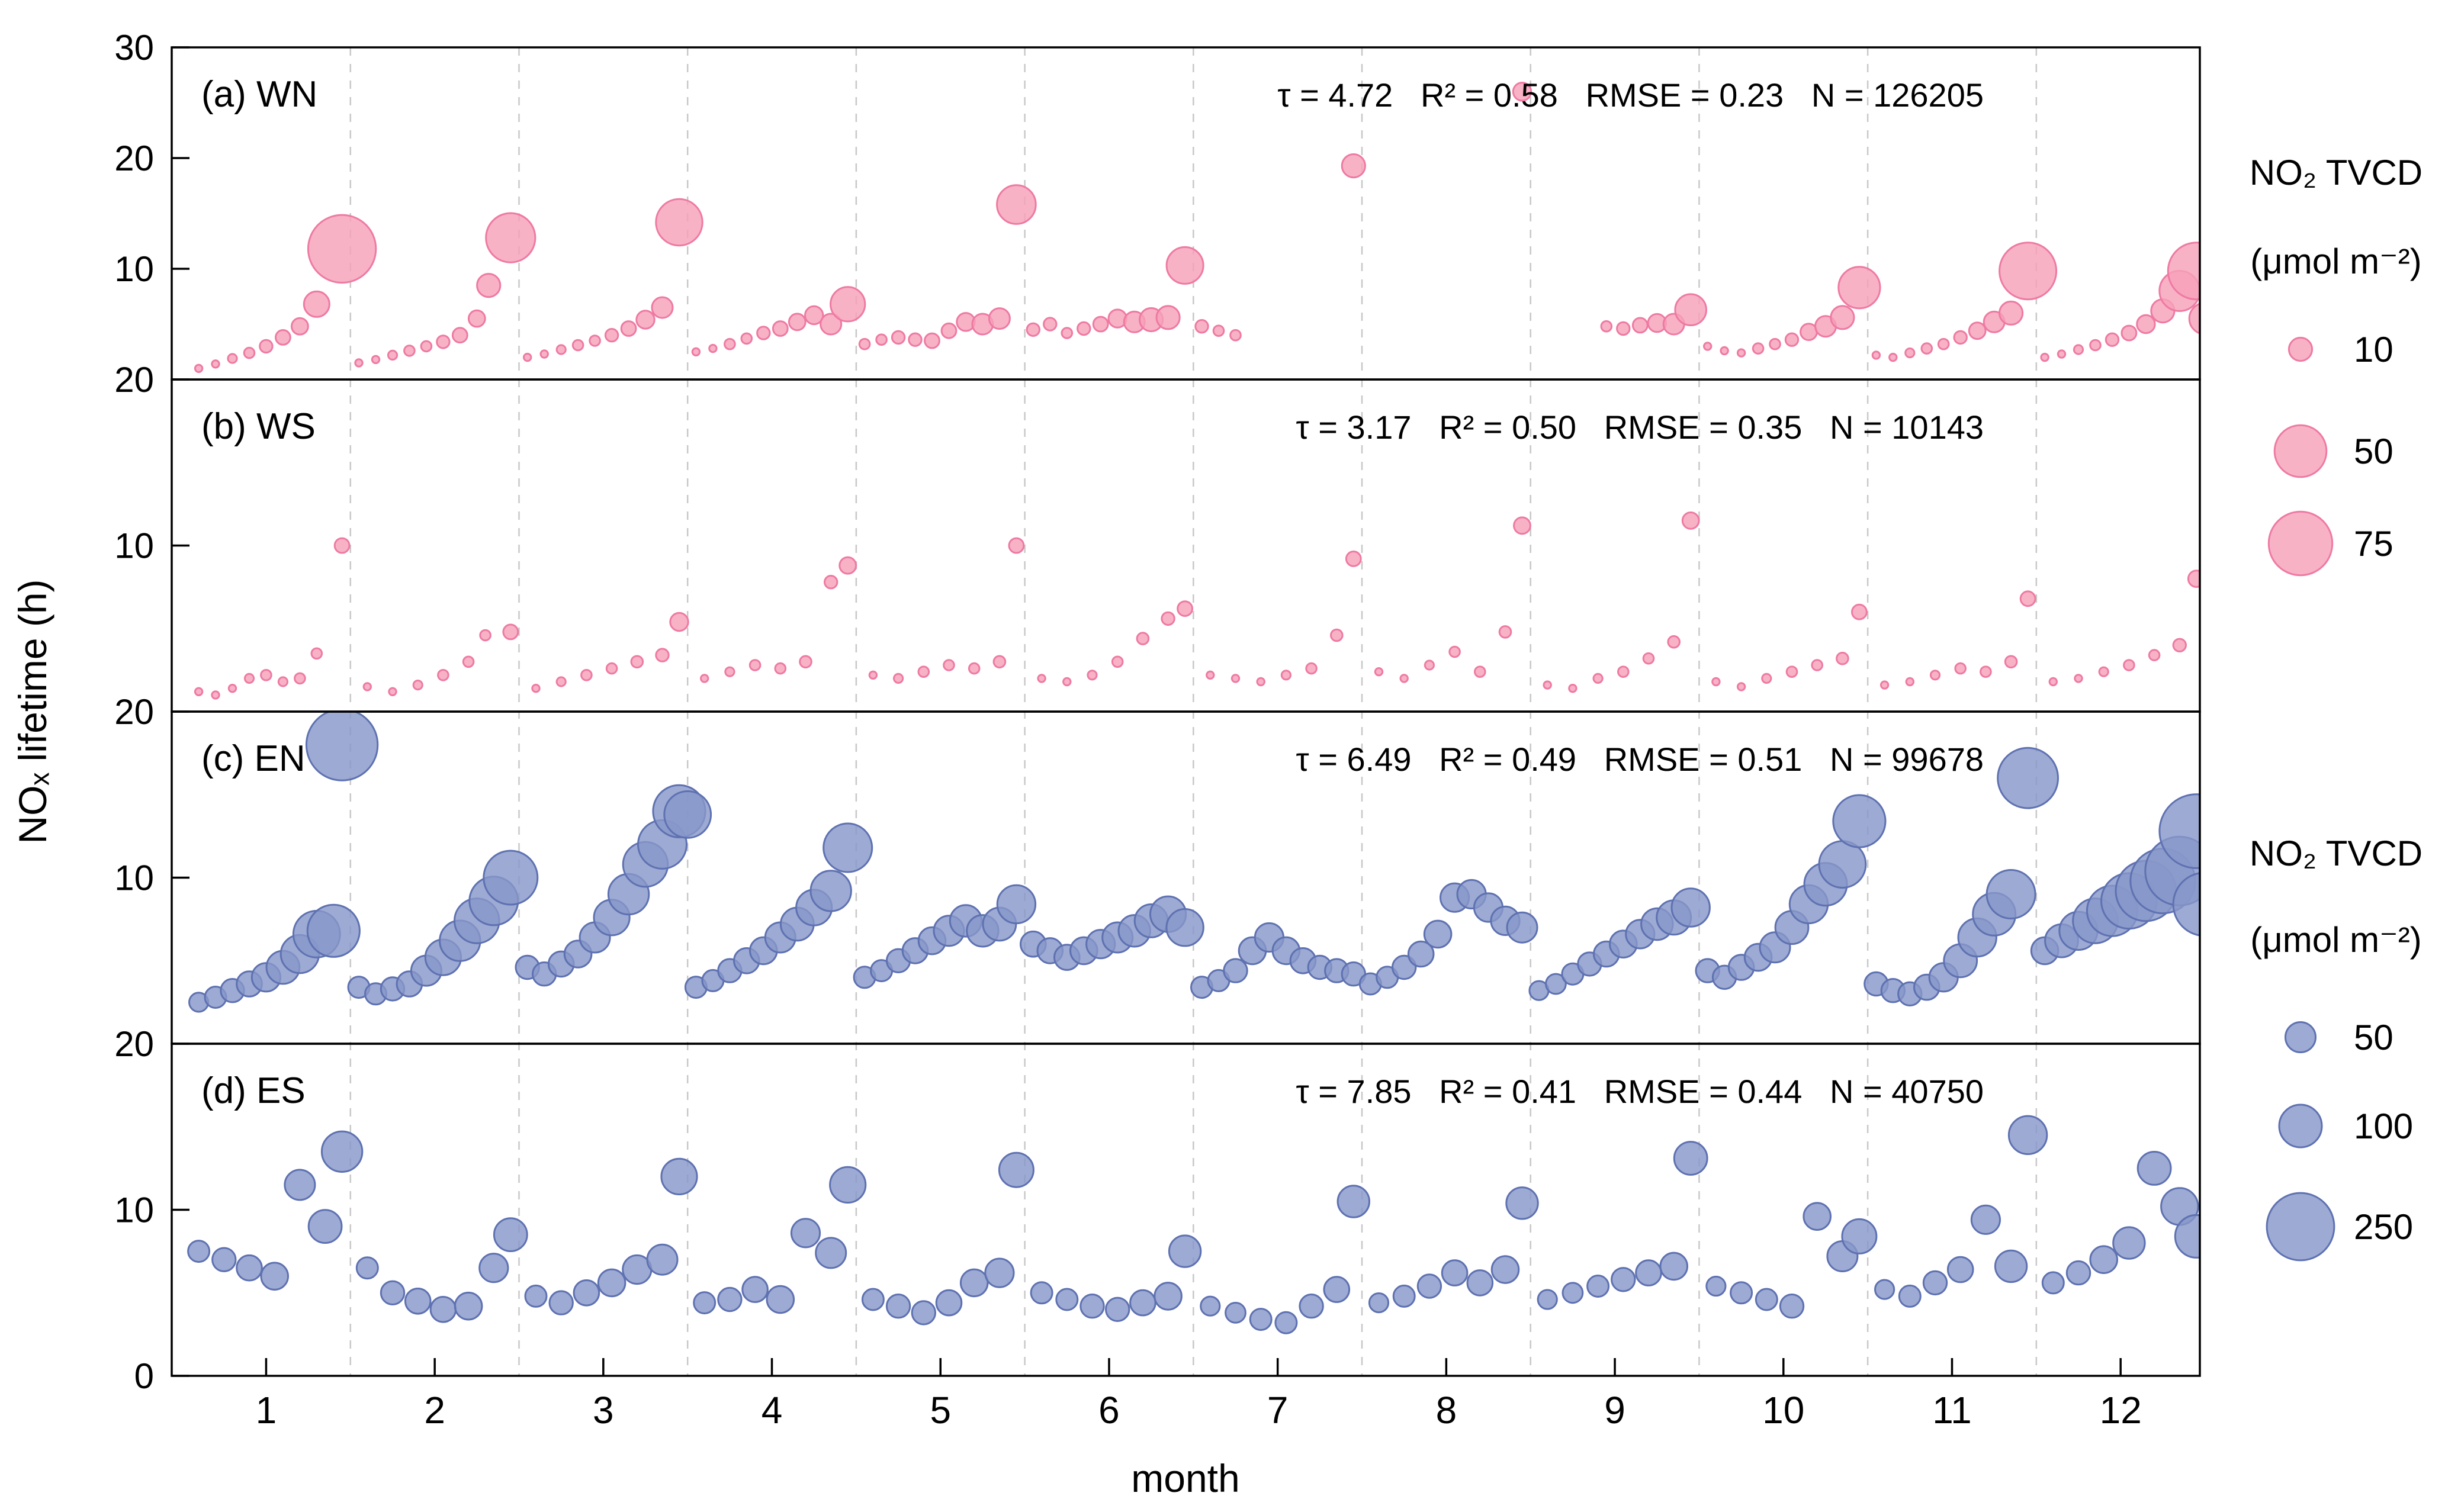  What do you see at coordinates (1640, 427) in the screenshot?
I see `panel-stats: τ = 3.17 R² = 0.50 RMSE = 0.35 N = 10143` at bounding box center [1640, 427].